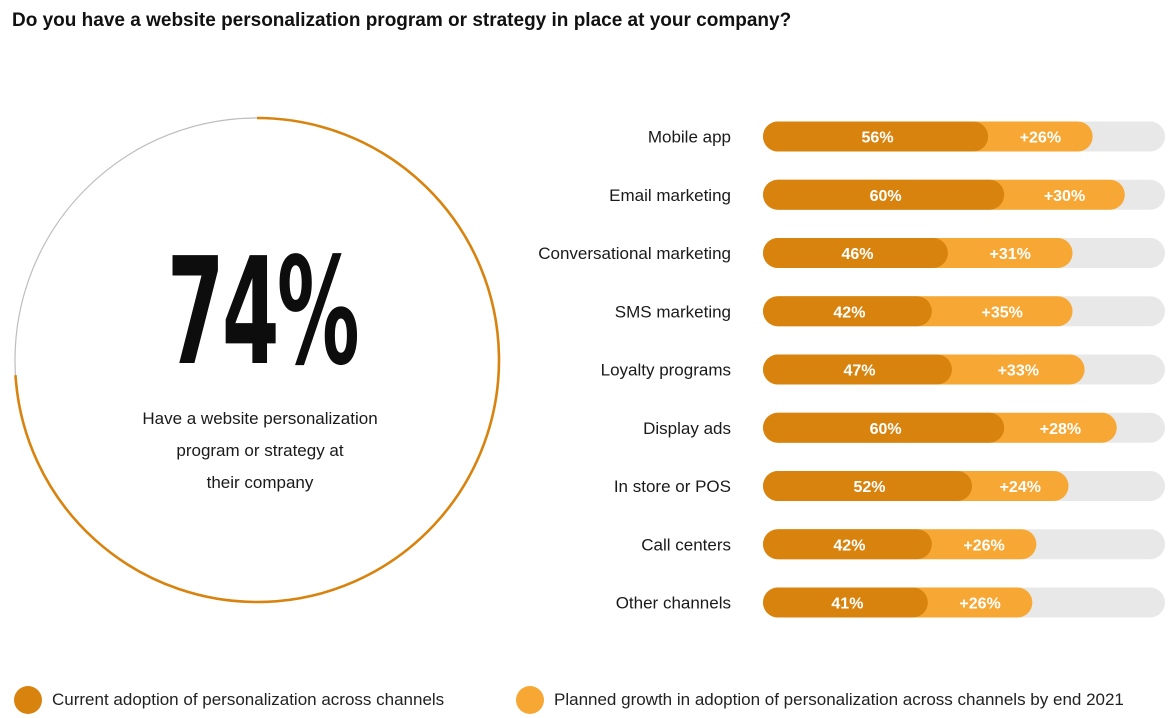 The height and width of the screenshot is (718, 1176). Describe the element at coordinates (673, 311) in the screenshot. I see `category-label: SMS marketing` at that location.